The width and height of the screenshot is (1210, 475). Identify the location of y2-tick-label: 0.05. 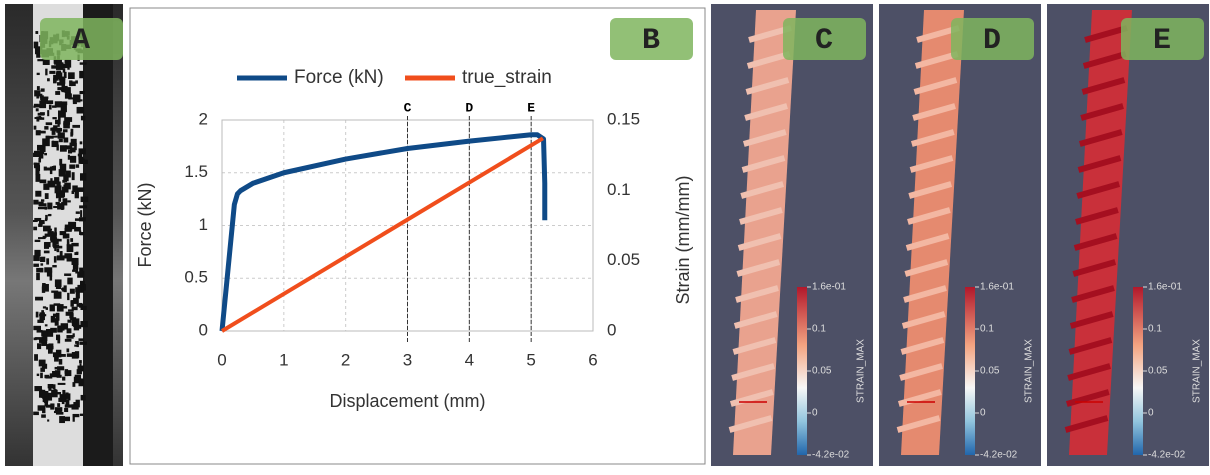
(623, 259).